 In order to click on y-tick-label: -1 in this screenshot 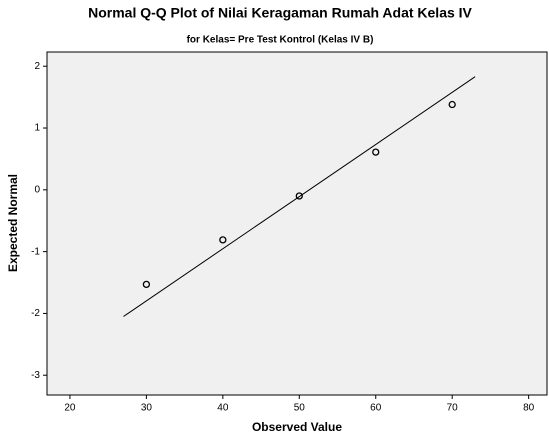, I will do `click(35, 251)`.